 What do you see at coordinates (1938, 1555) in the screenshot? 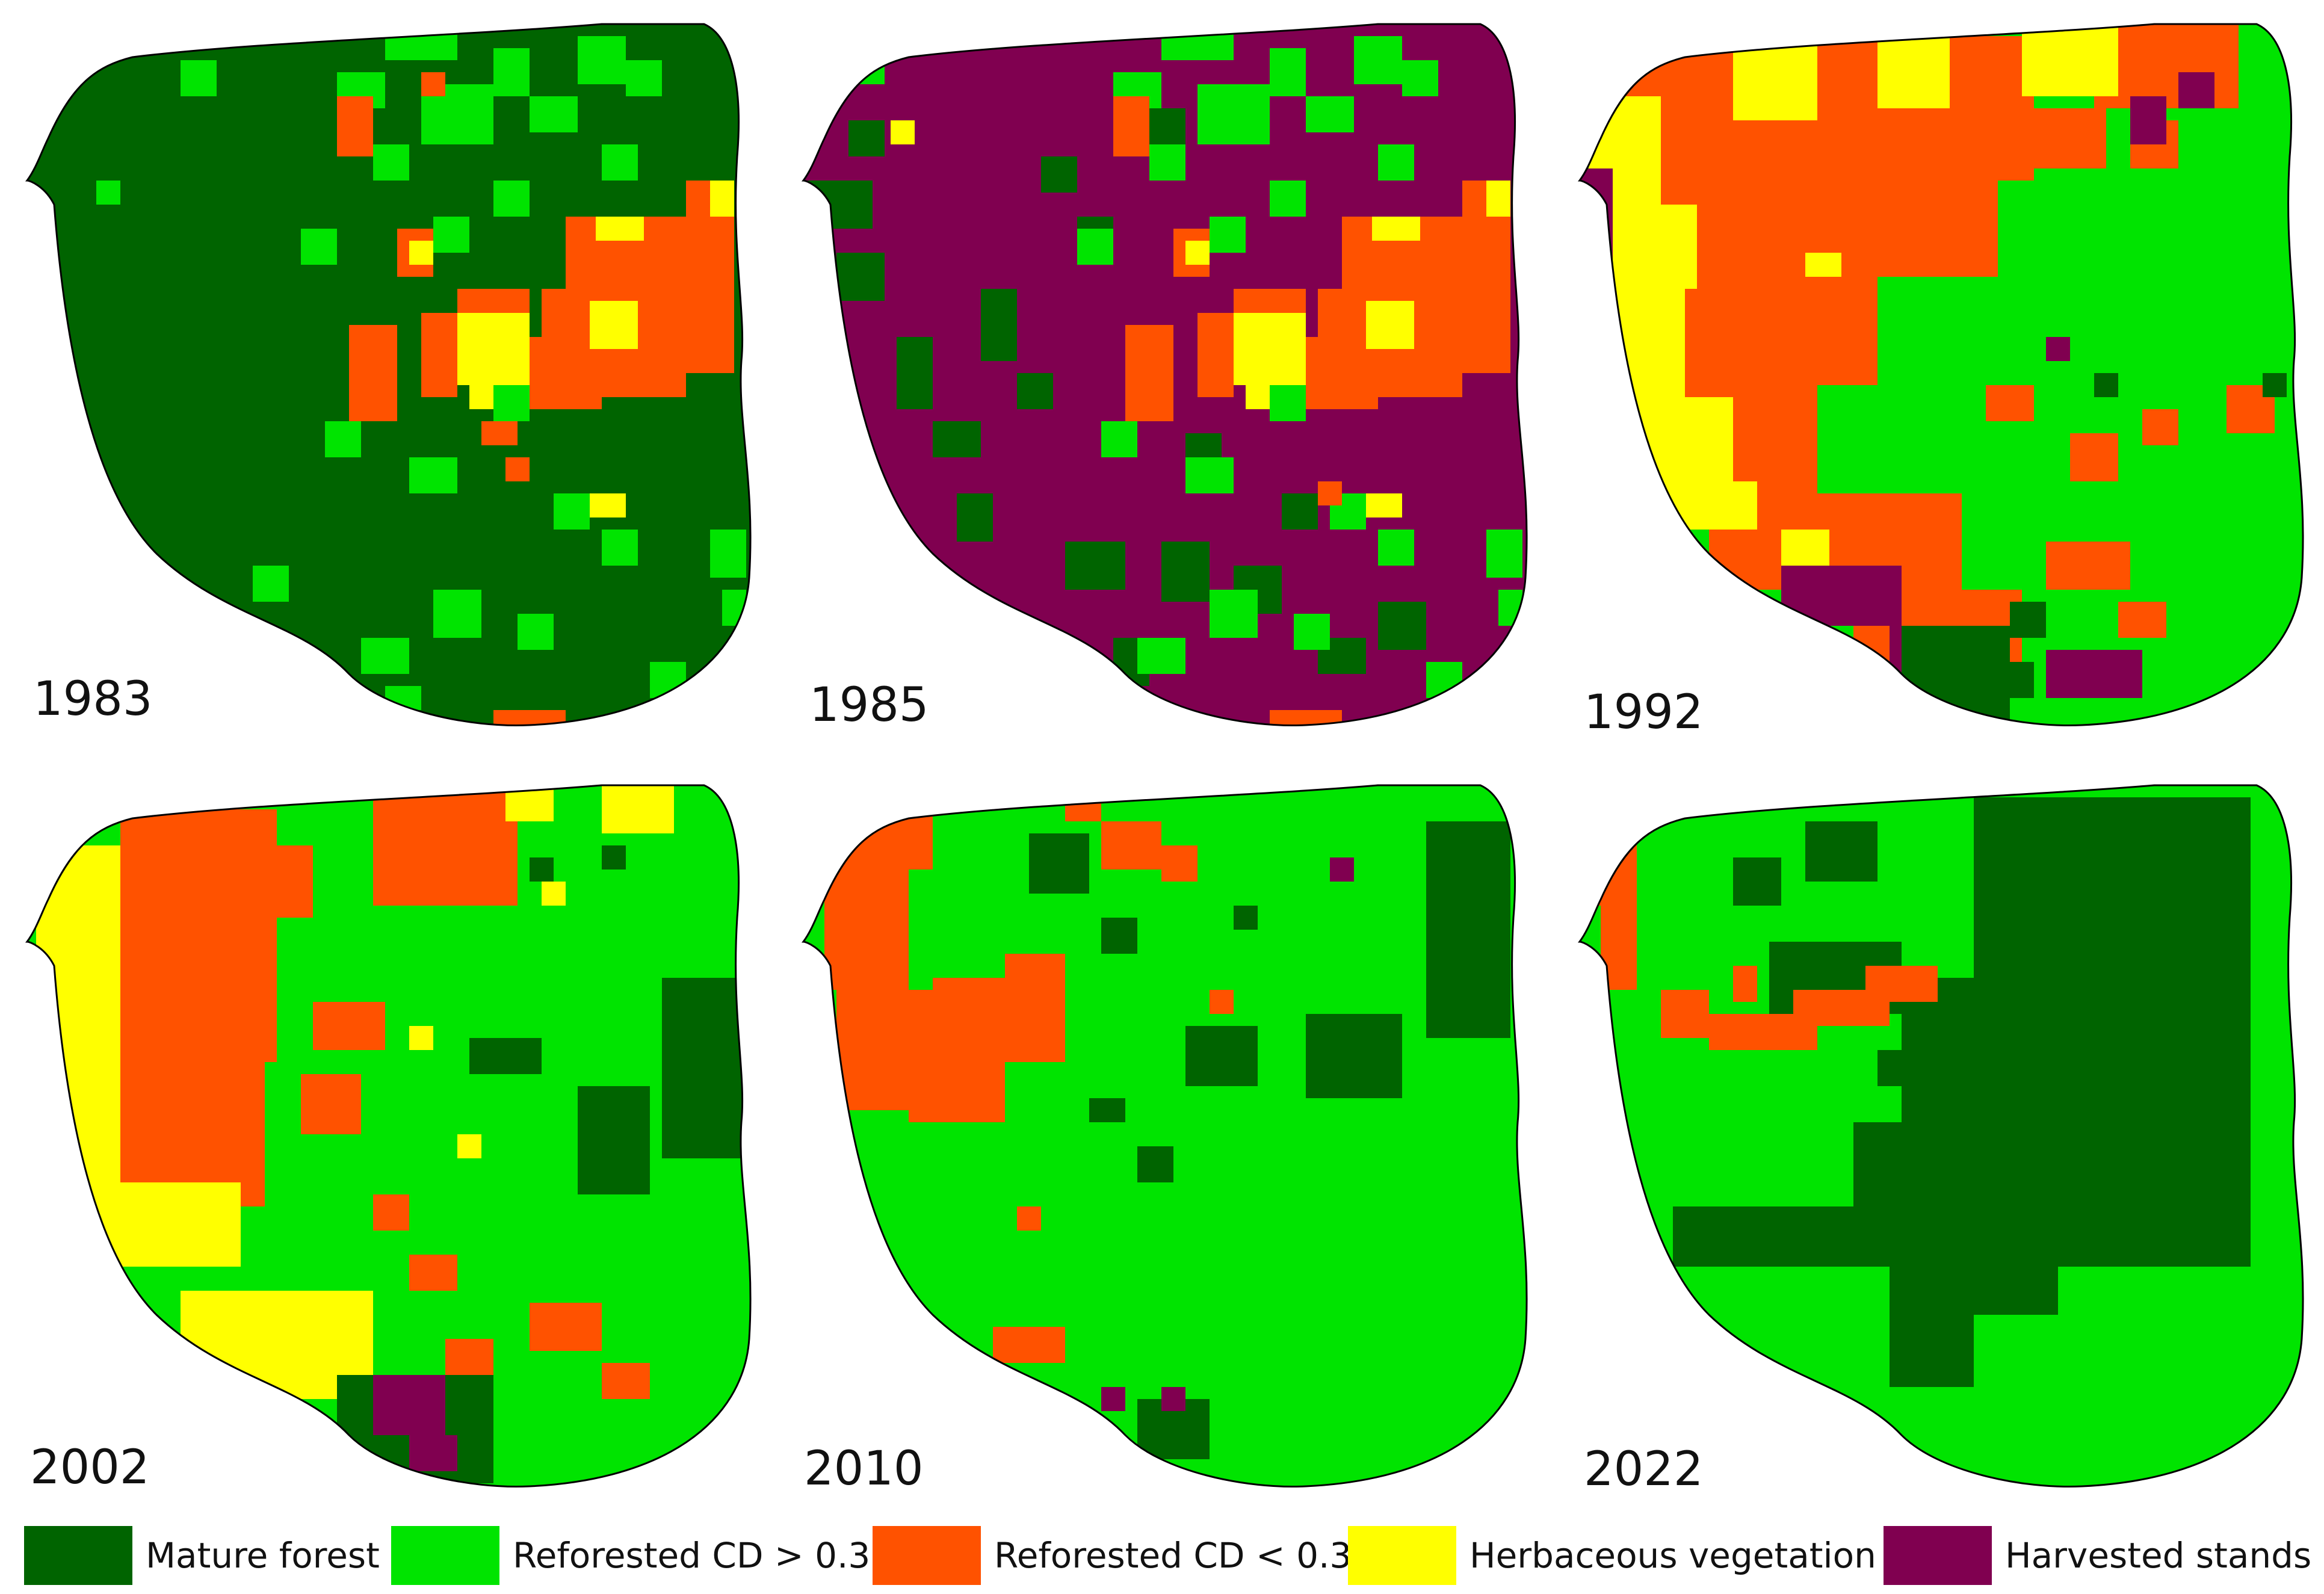
I see `legend-swatch-harvested` at bounding box center [1938, 1555].